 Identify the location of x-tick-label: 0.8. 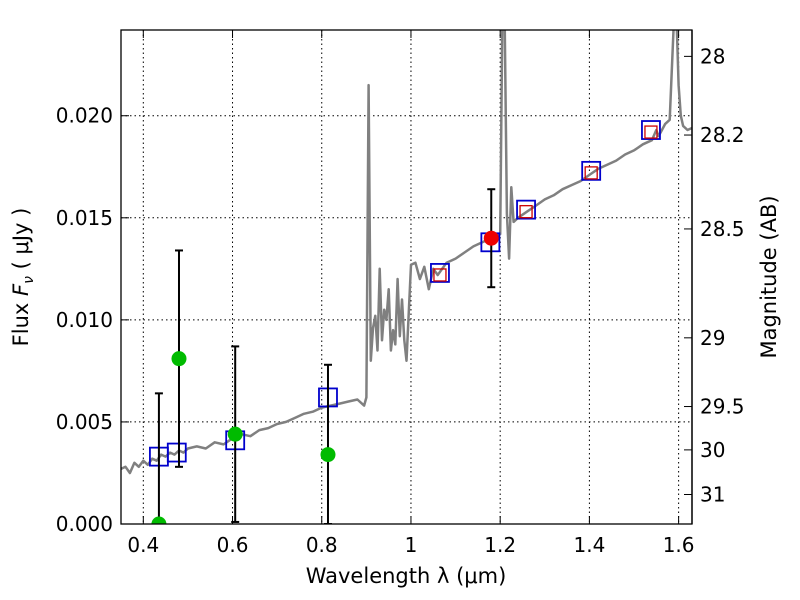
(322, 545).